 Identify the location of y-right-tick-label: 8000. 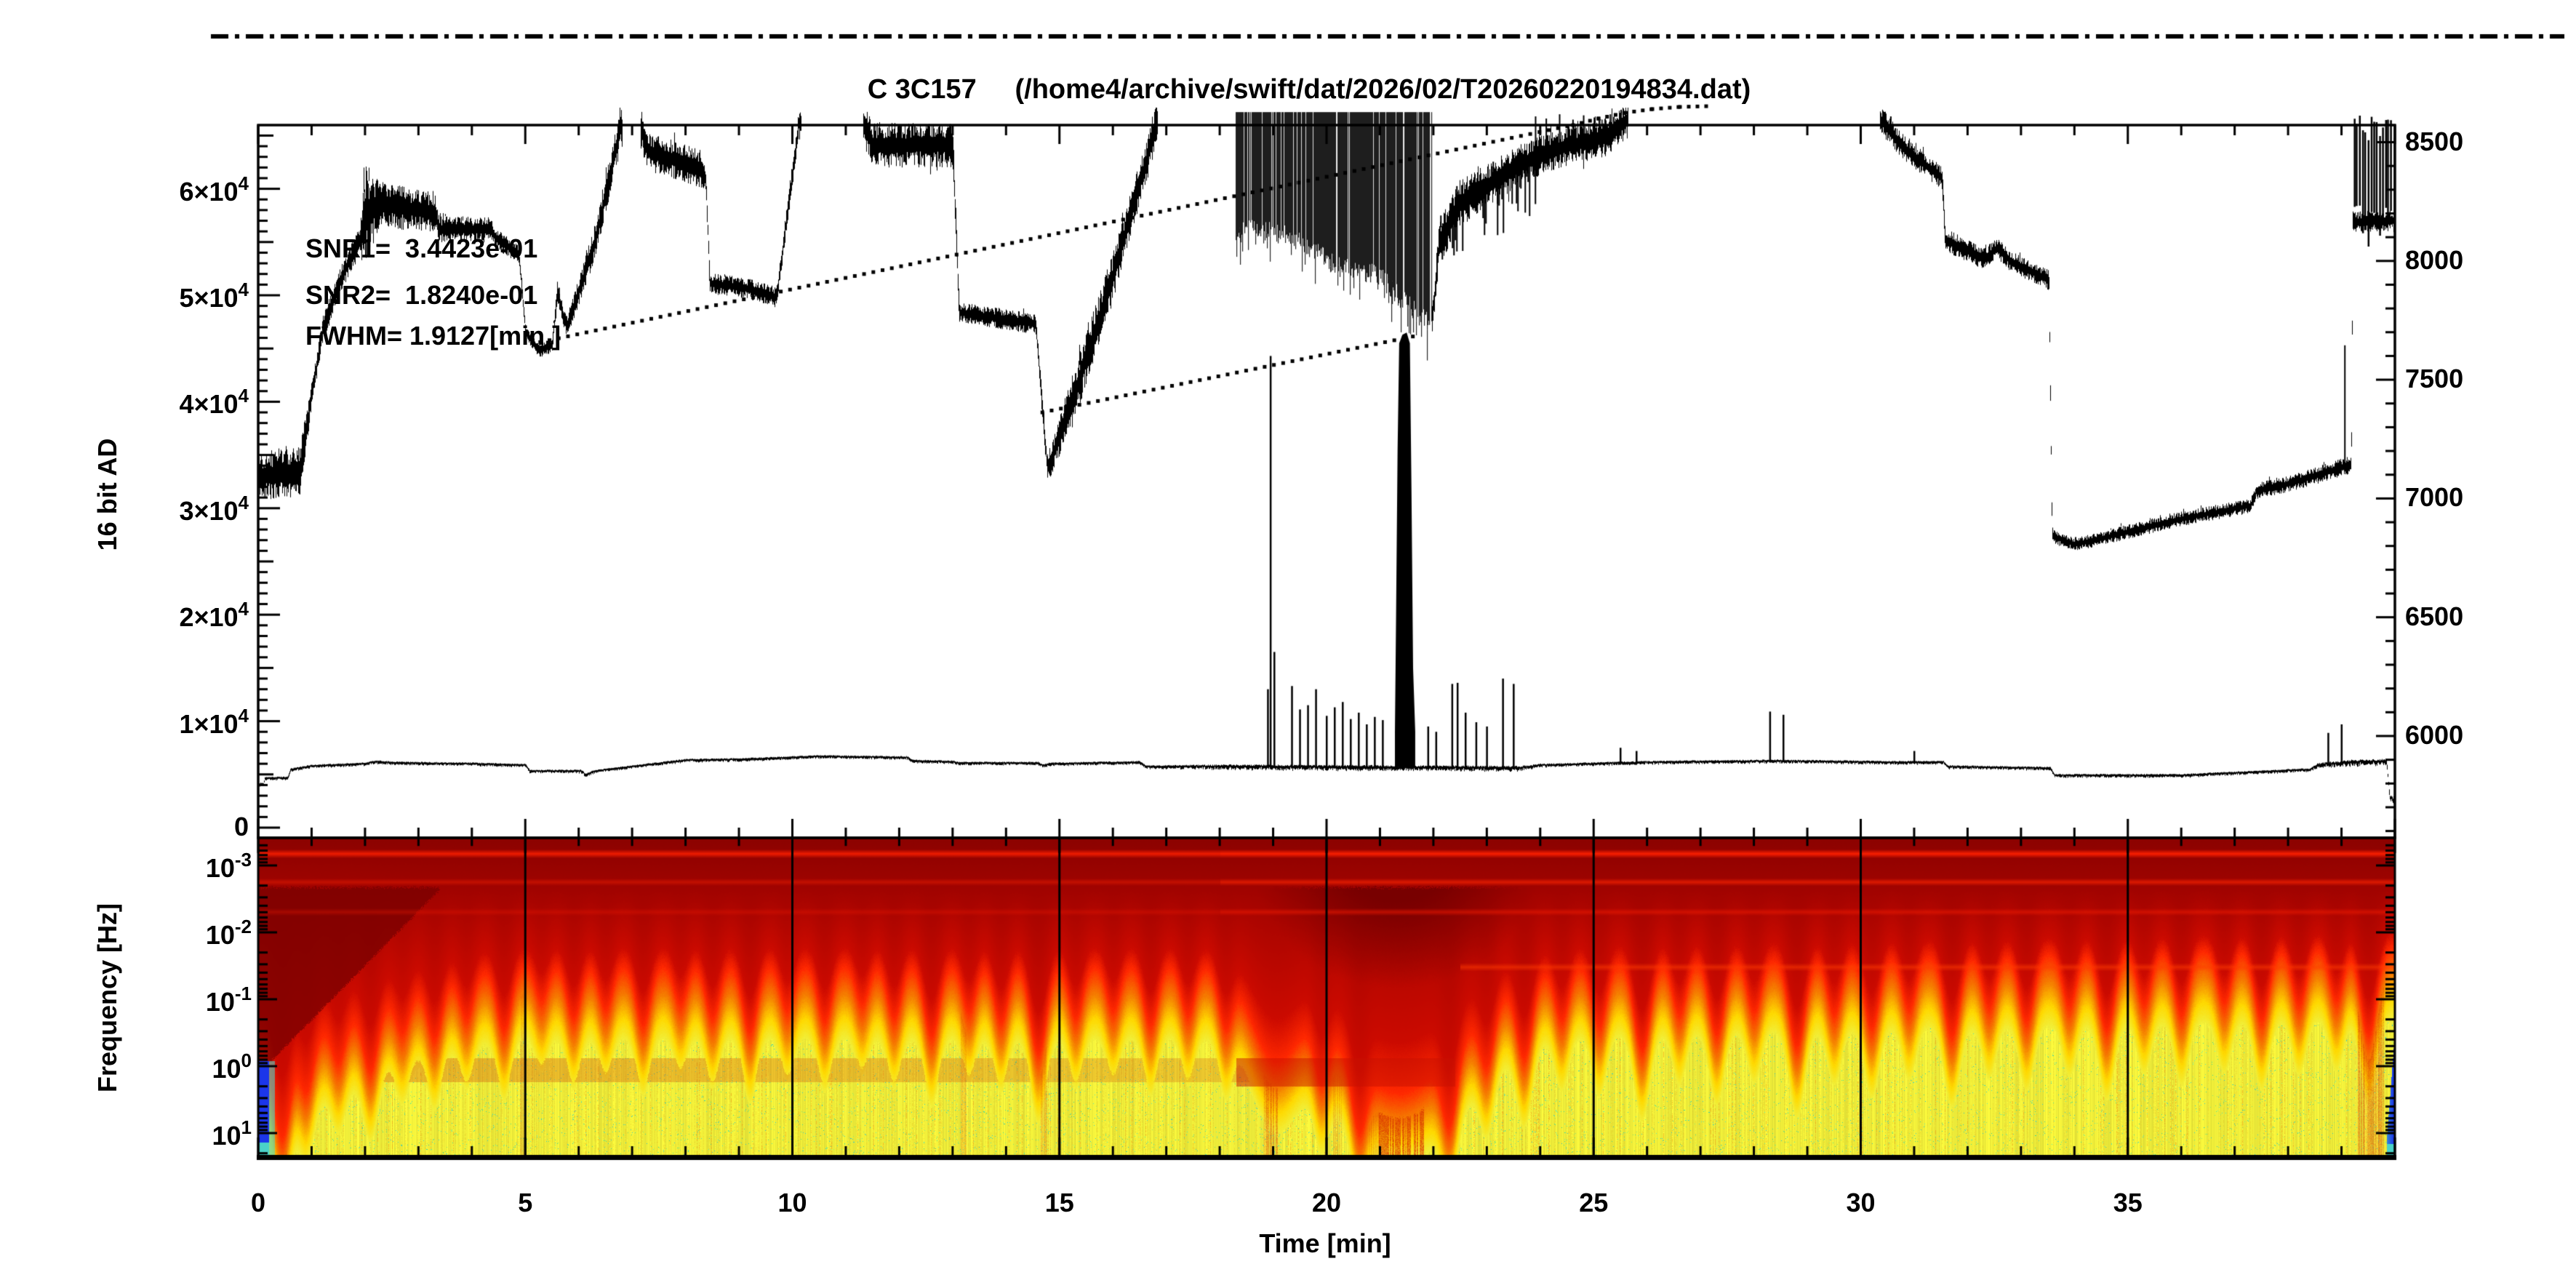
(2434, 259).